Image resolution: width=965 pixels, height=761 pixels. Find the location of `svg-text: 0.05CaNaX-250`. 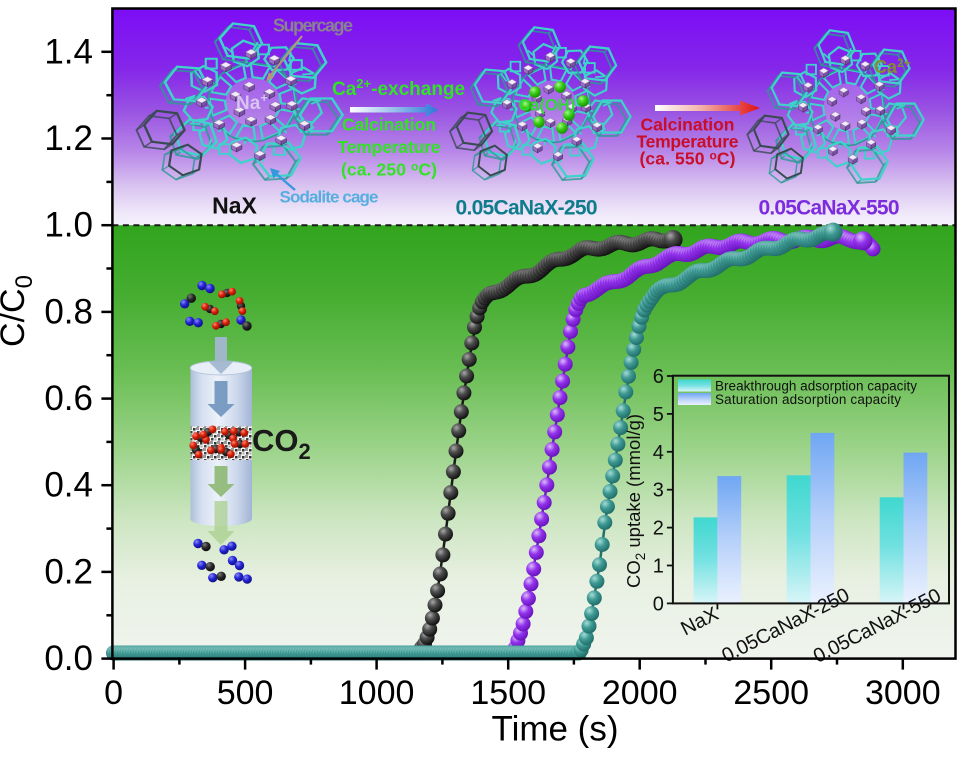

svg-text: 0.05CaNaX-250 is located at coordinates (527, 208).